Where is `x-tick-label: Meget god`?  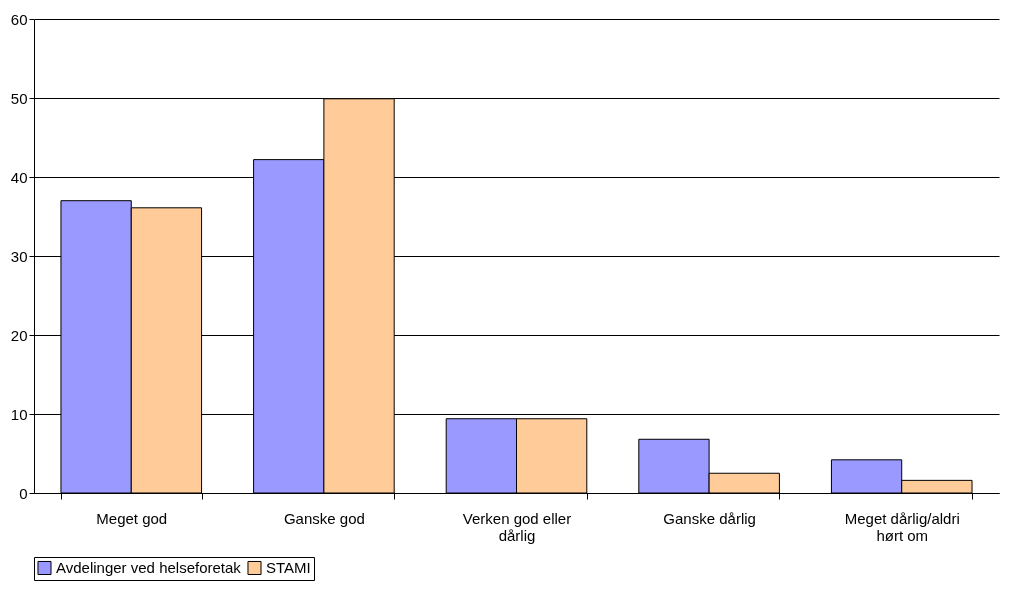 x-tick-label: Meget god is located at coordinates (132, 518).